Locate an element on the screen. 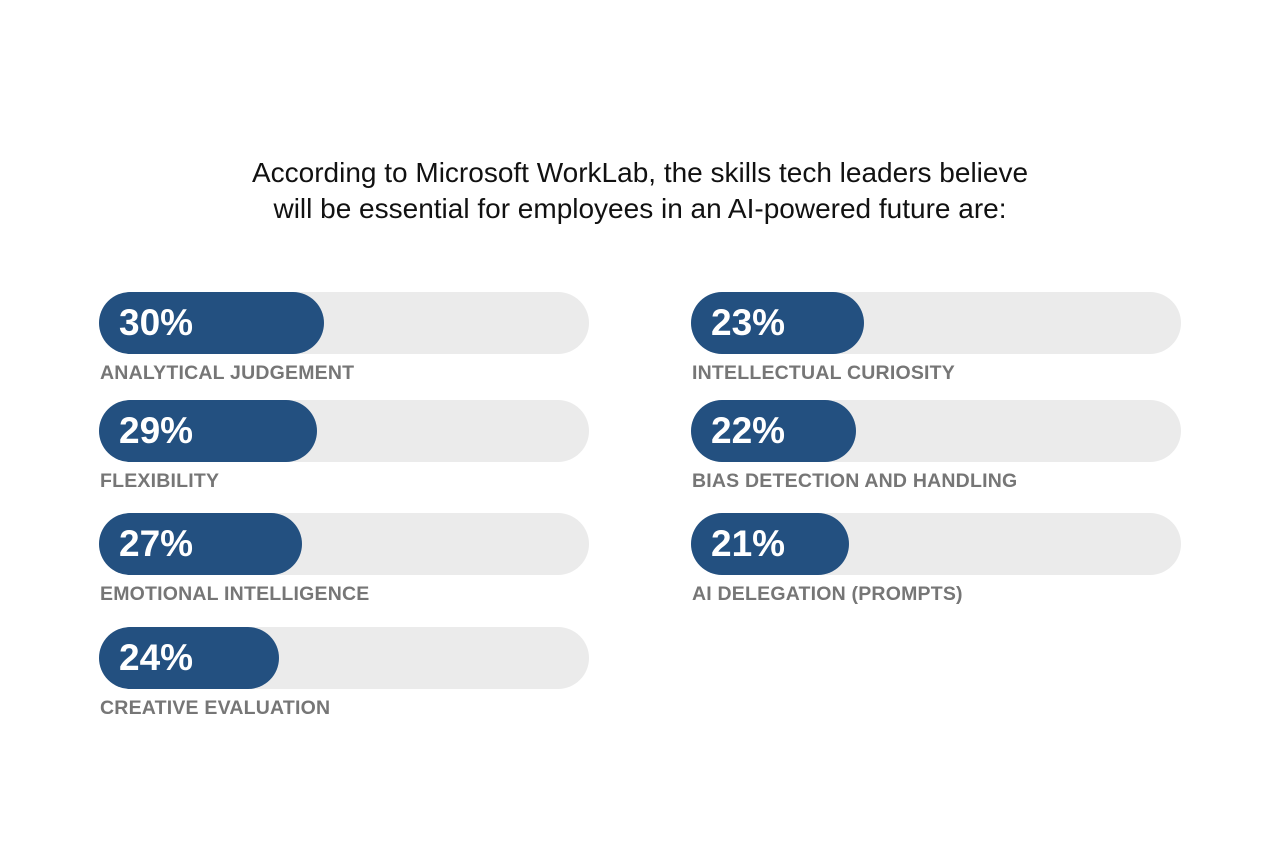 Image resolution: width=1280 pixels, height=854 pixels. bar-category-label: INTELLECTUAL CURIOSITY is located at coordinates (823, 373).